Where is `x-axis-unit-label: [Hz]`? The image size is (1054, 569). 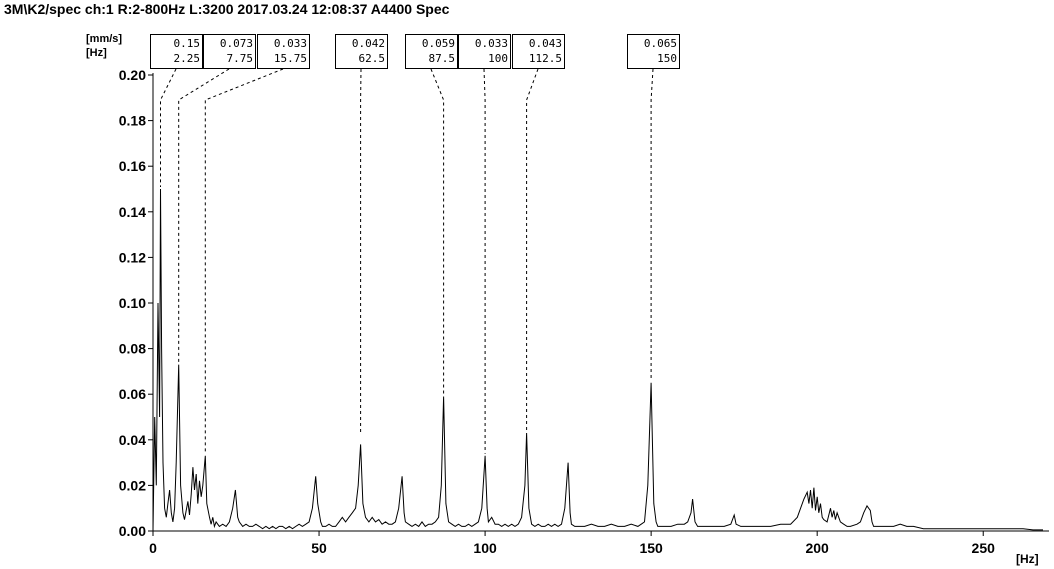 x-axis-unit-label: [Hz] is located at coordinates (1027, 559).